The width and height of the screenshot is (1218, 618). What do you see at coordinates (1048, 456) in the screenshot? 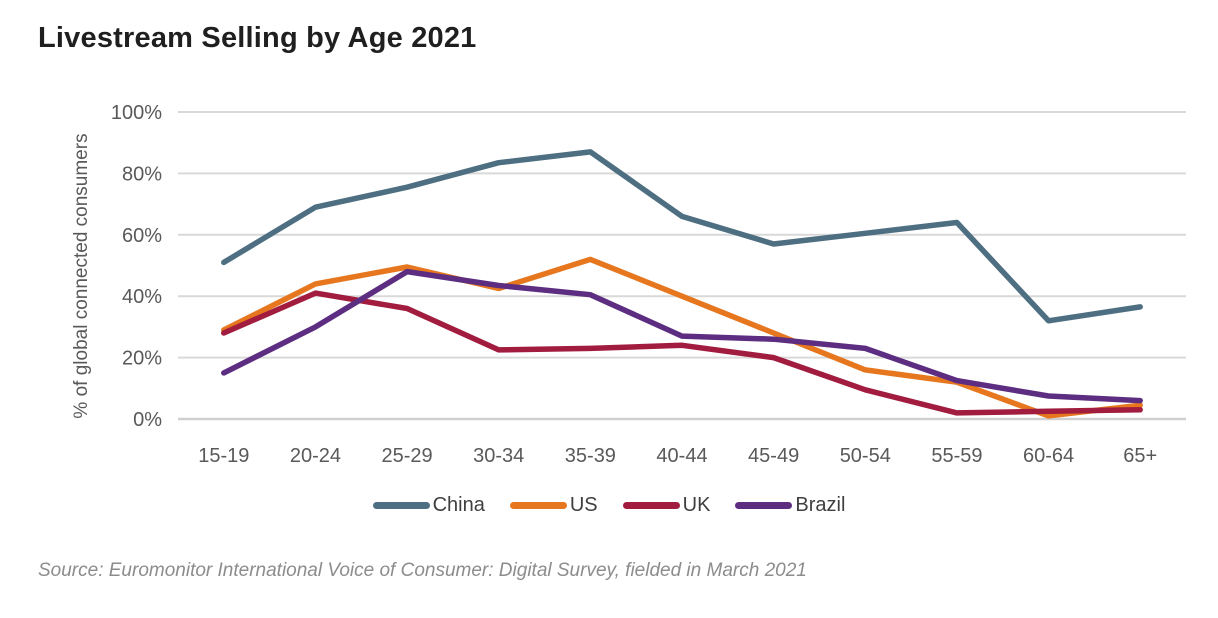
I see `x-tick-label: 60-64` at bounding box center [1048, 456].